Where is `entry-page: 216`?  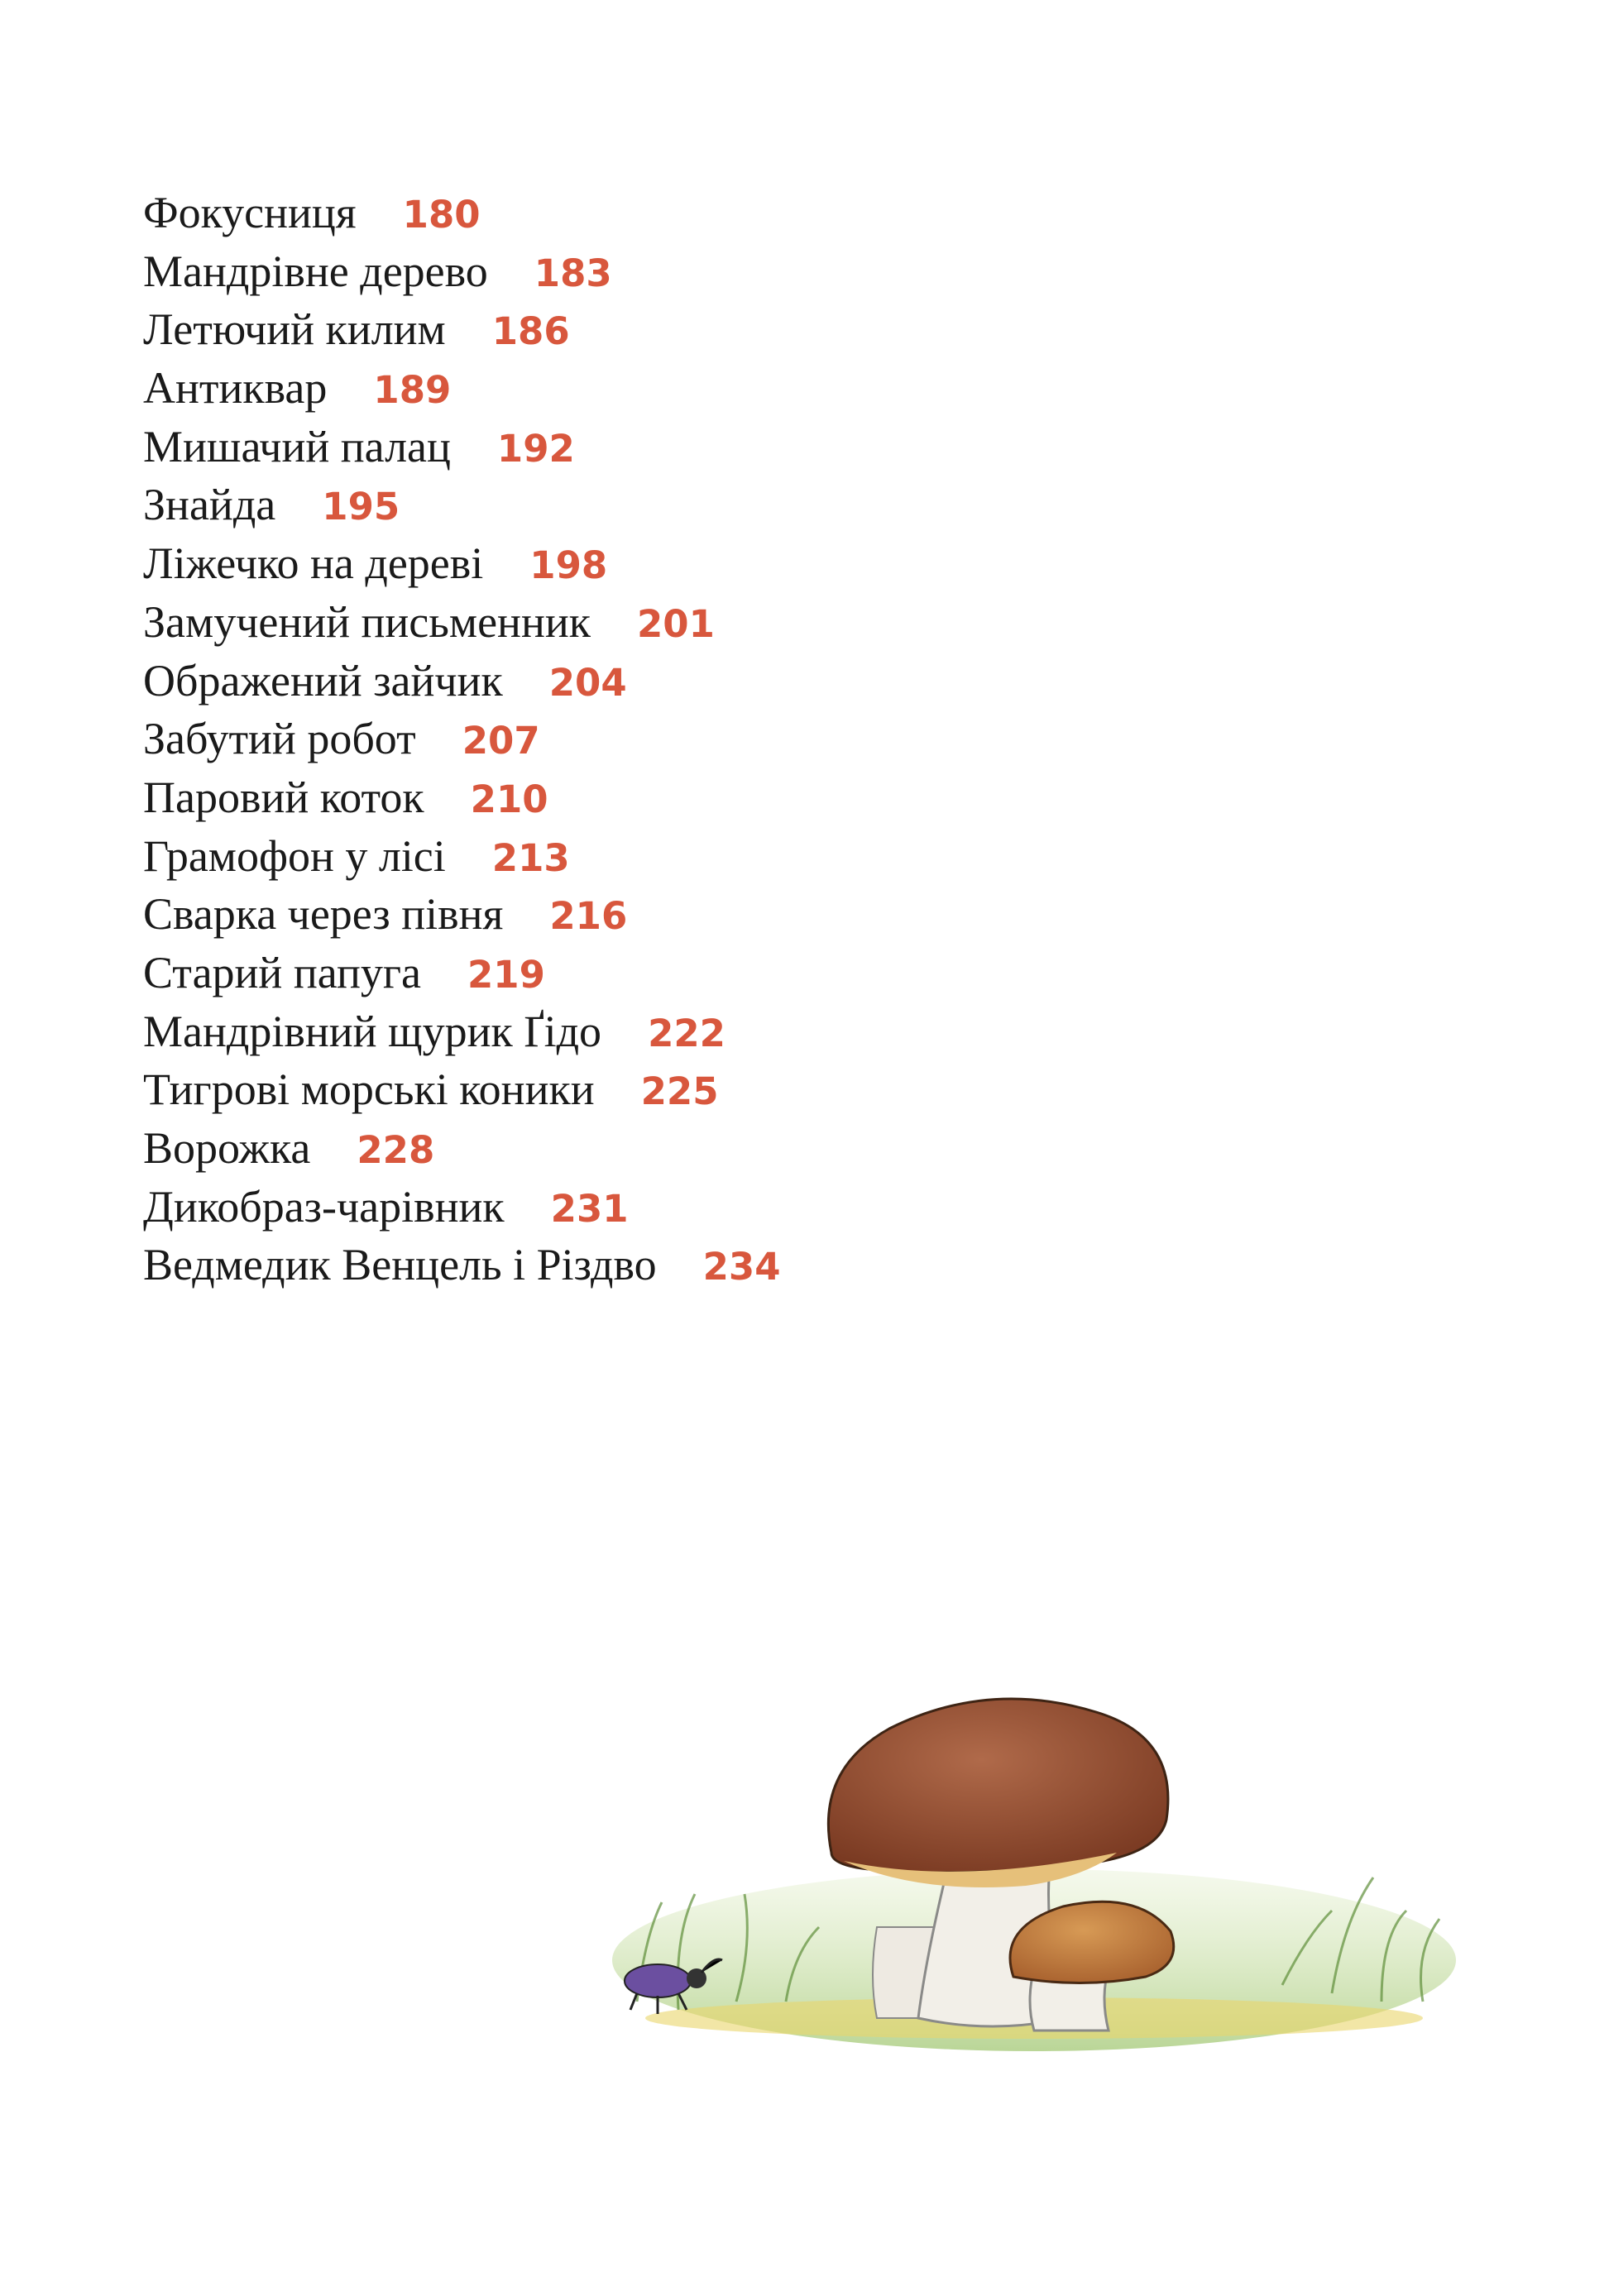
entry-page: 216 is located at coordinates (588, 916).